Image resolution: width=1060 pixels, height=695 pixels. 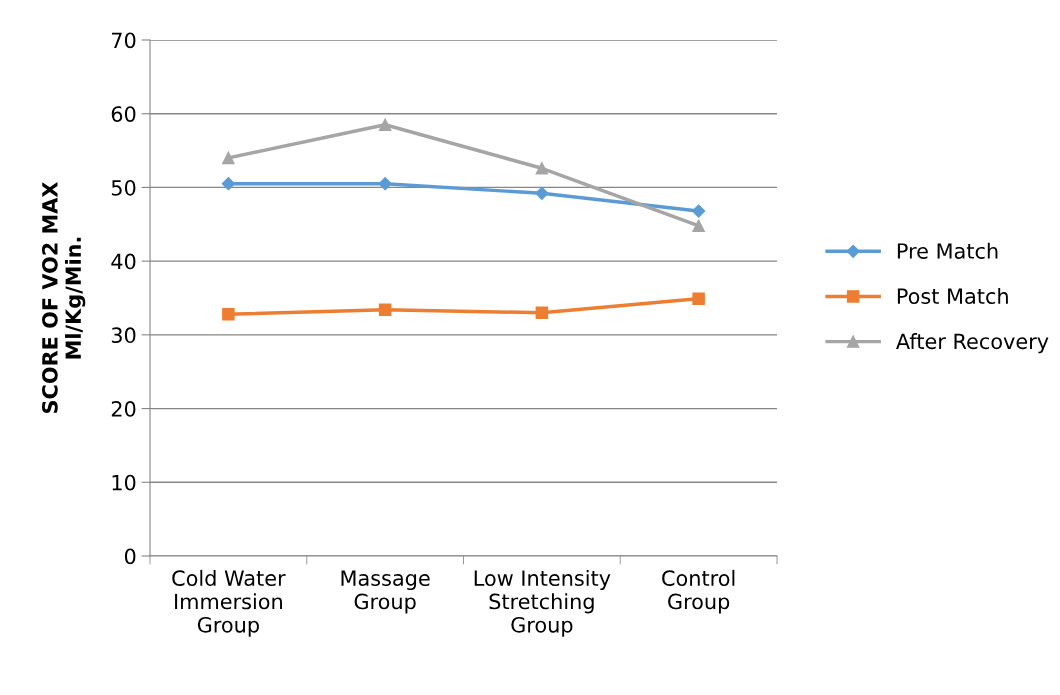 I want to click on y-tick-label: 30, so click(x=123, y=335).